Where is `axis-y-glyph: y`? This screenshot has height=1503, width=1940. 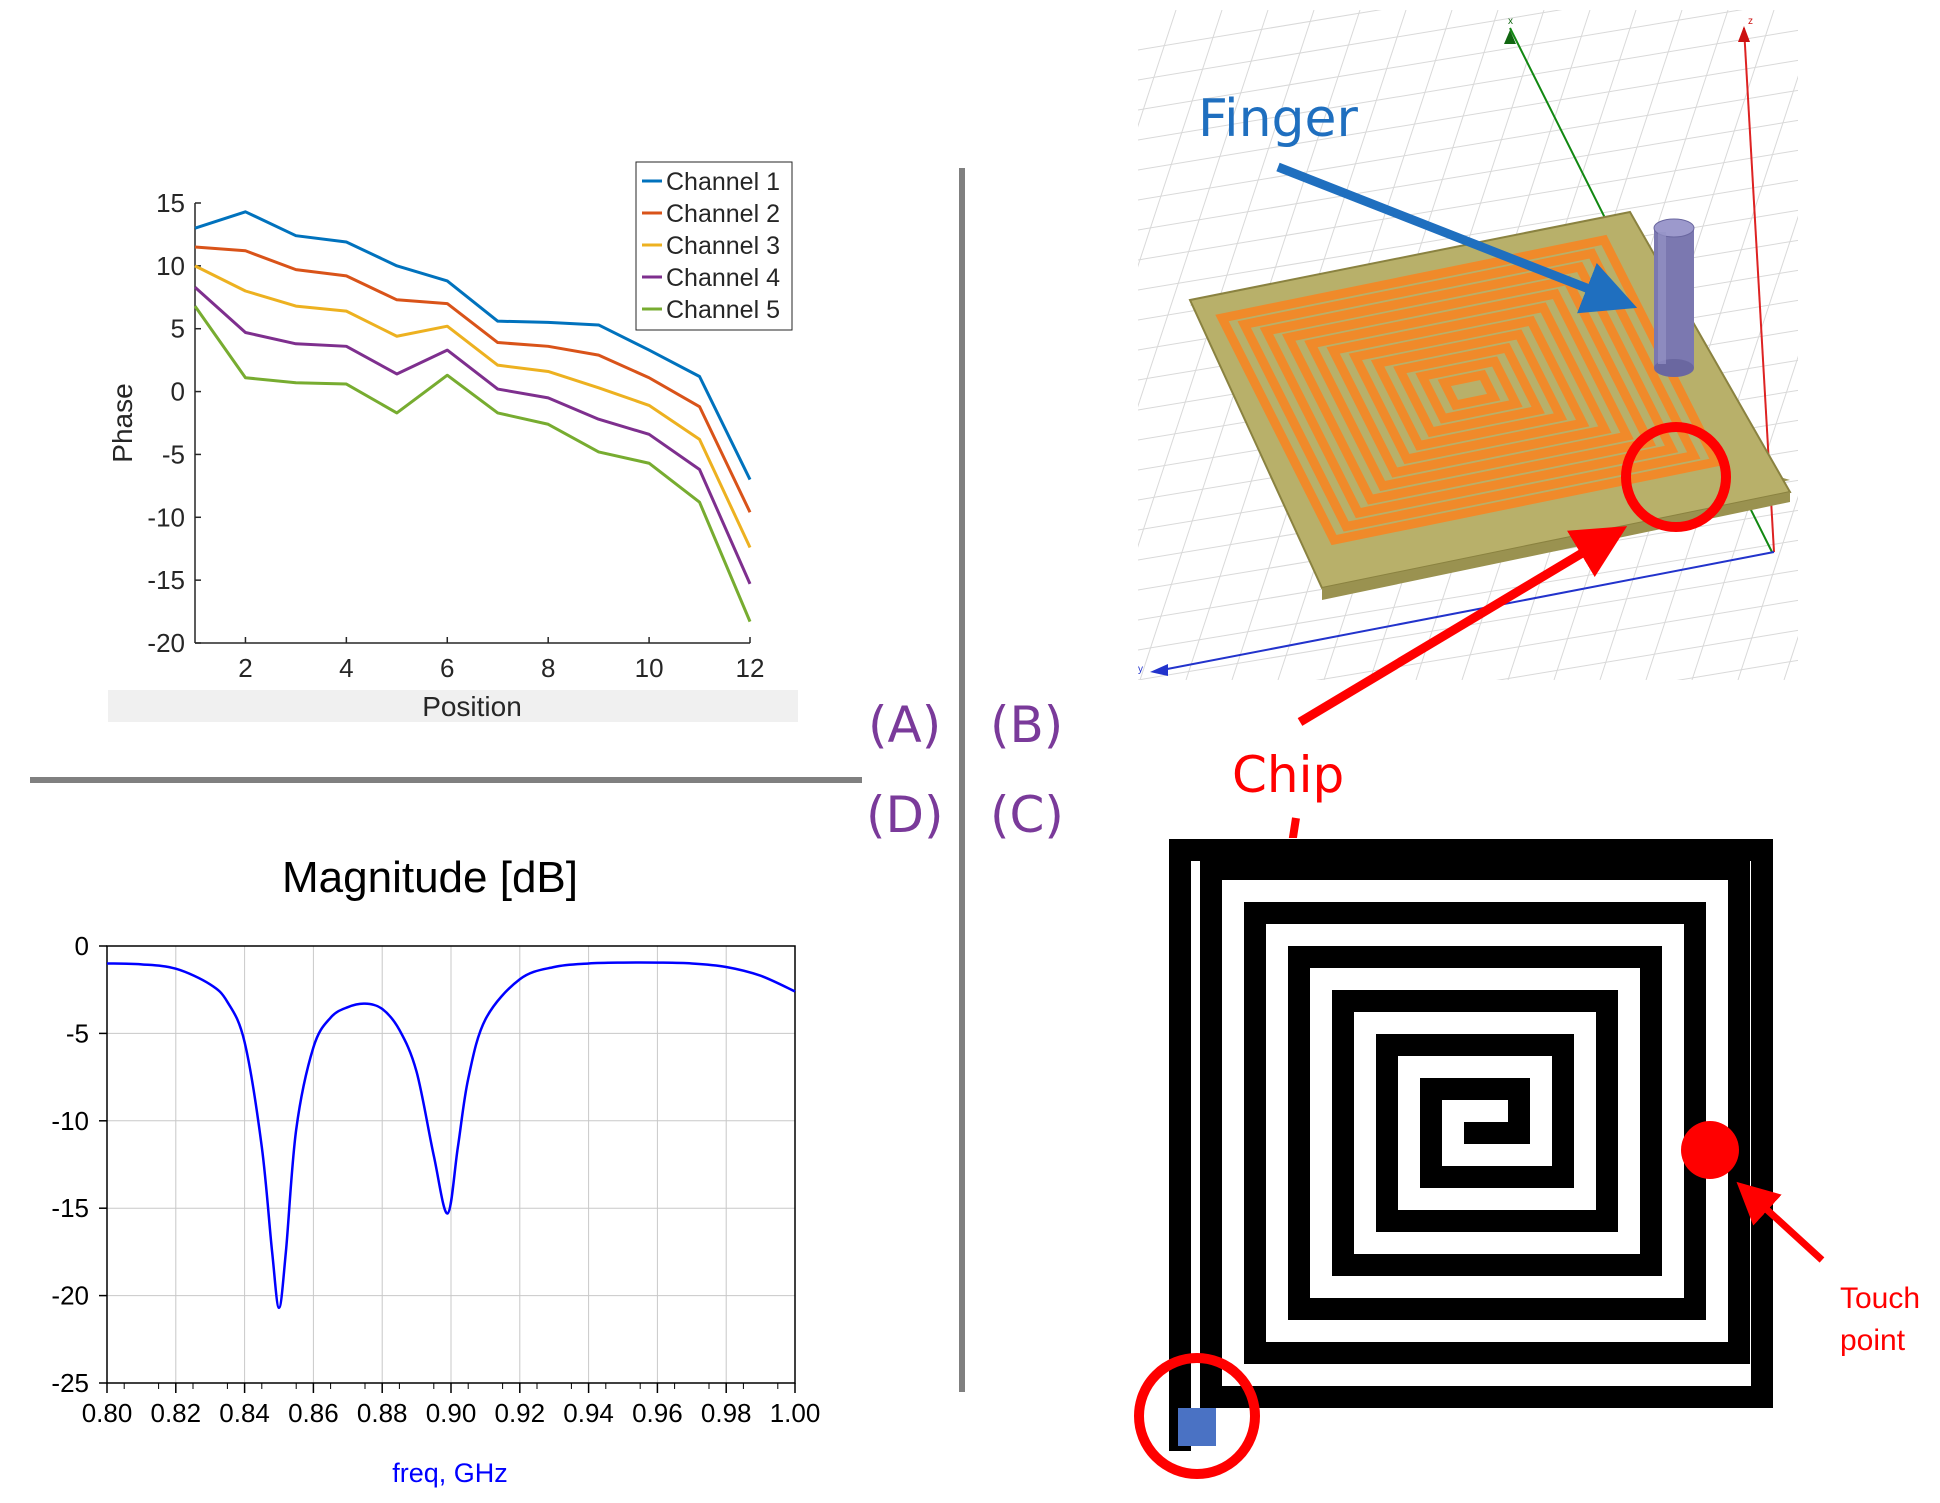
axis-y-glyph: y is located at coordinates (1140, 669).